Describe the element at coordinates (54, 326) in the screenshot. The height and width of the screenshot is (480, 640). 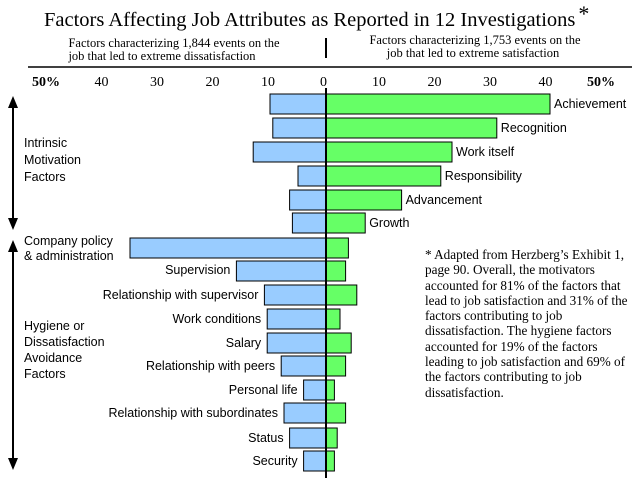
I see `hygiene-label-line-1: Hygiene or` at that location.